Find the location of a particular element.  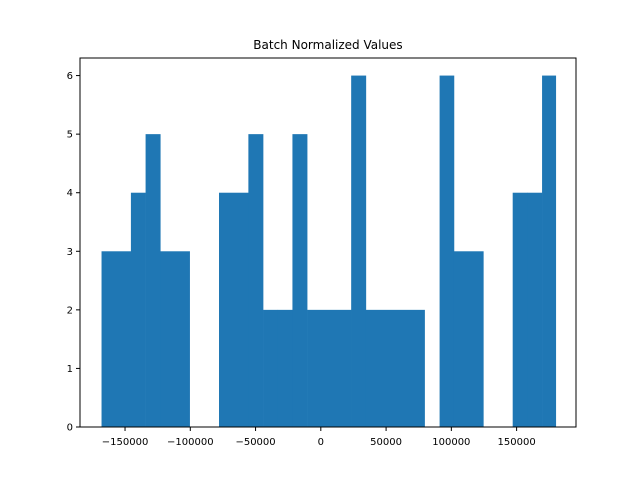

y-tick-label: 0 is located at coordinates (70, 428).